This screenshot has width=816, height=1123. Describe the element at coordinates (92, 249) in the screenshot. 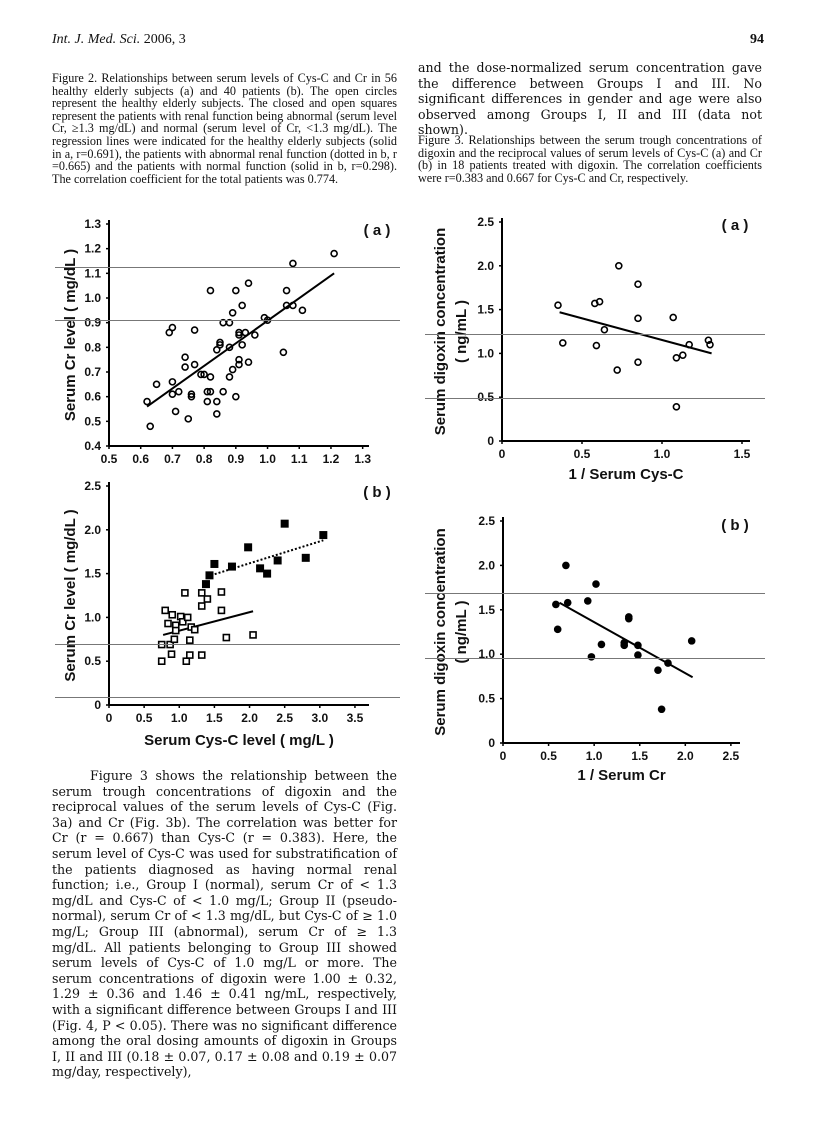

I see `y-tick-label: 1.2` at that location.